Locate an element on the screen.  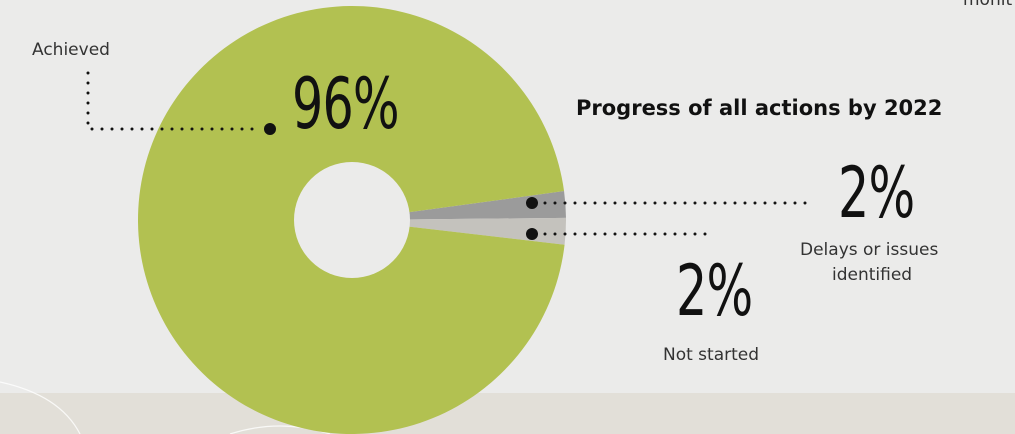
achieved-label: Achieved is located at coordinates (71, 50).